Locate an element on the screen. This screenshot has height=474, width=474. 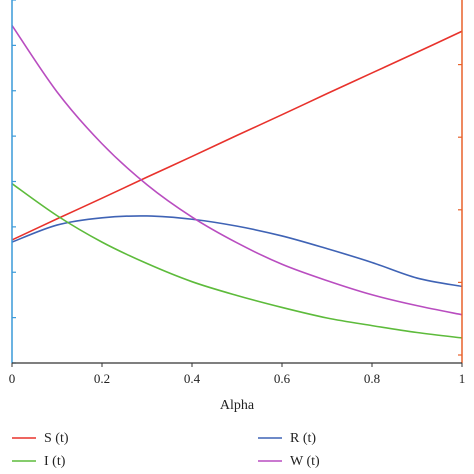
x-tick-label: 0.8 is located at coordinates (372, 378).